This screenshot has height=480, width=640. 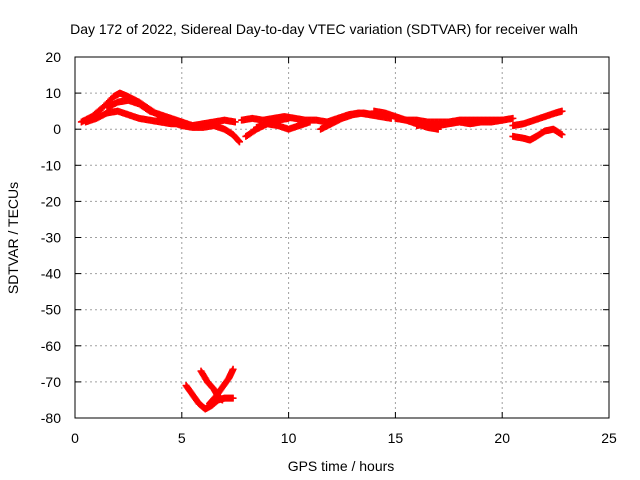 I want to click on y-tick-label: -10, so click(x=51, y=165).